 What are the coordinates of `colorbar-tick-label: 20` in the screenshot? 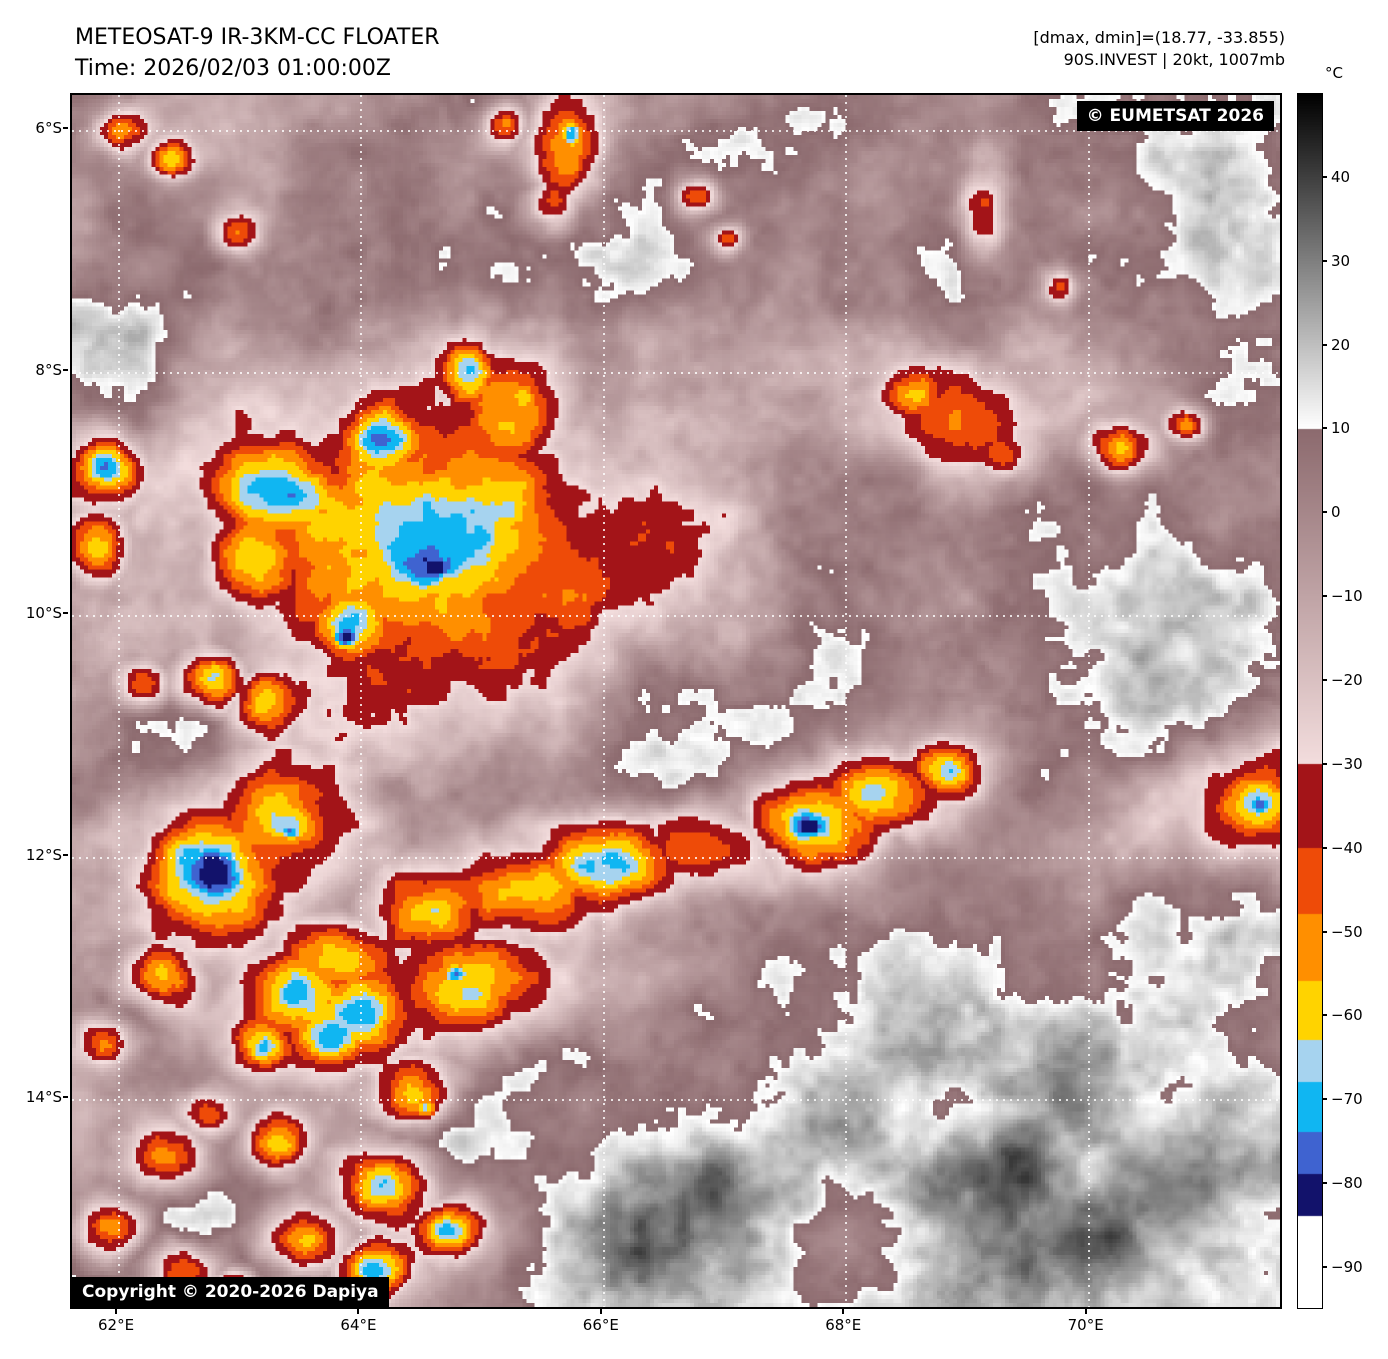 It's located at (1341, 344).